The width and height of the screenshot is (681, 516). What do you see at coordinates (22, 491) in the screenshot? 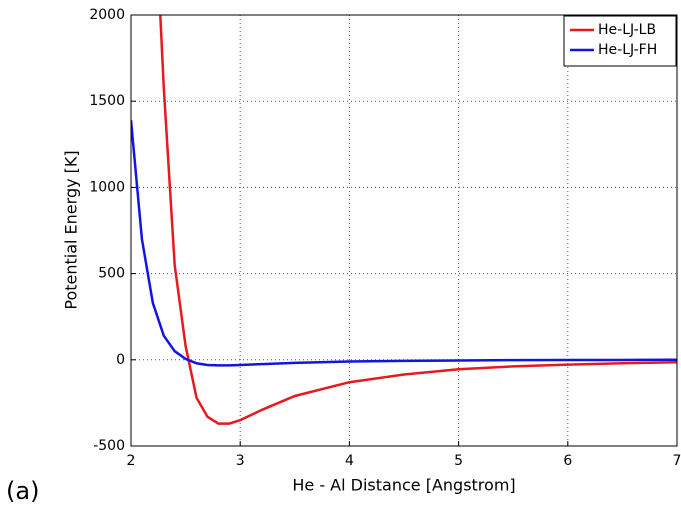
I see `panel-label: (a)` at bounding box center [22, 491].